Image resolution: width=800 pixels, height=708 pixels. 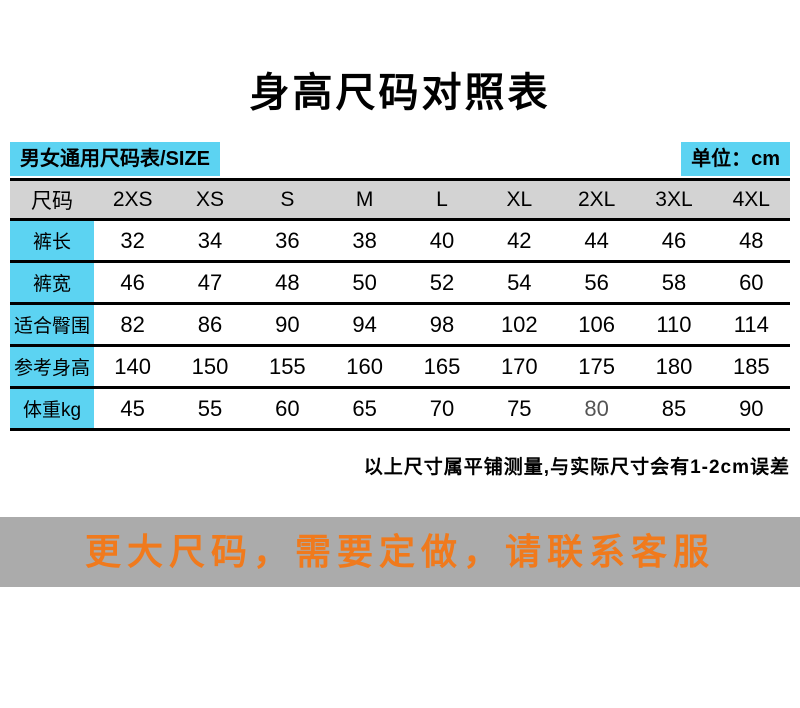 I want to click on value-cell: 98, so click(x=442, y=324).